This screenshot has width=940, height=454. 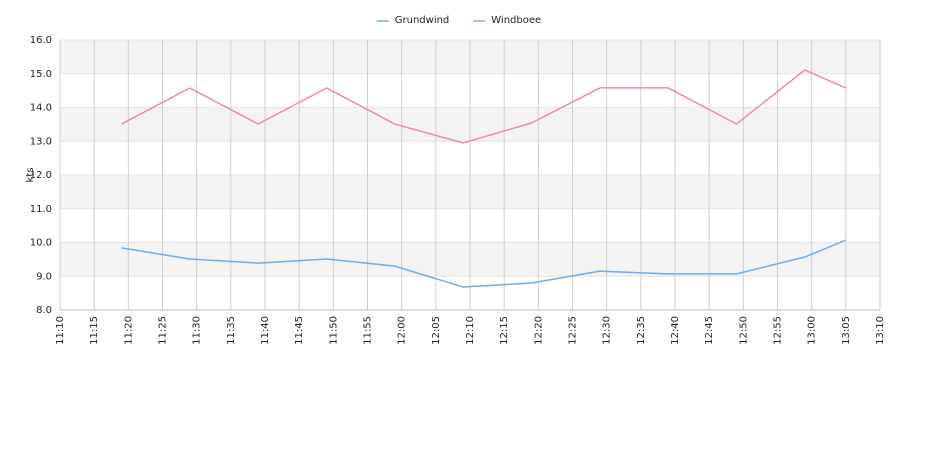 I want to click on x-tick-label: 12:35, so click(x=641, y=330).